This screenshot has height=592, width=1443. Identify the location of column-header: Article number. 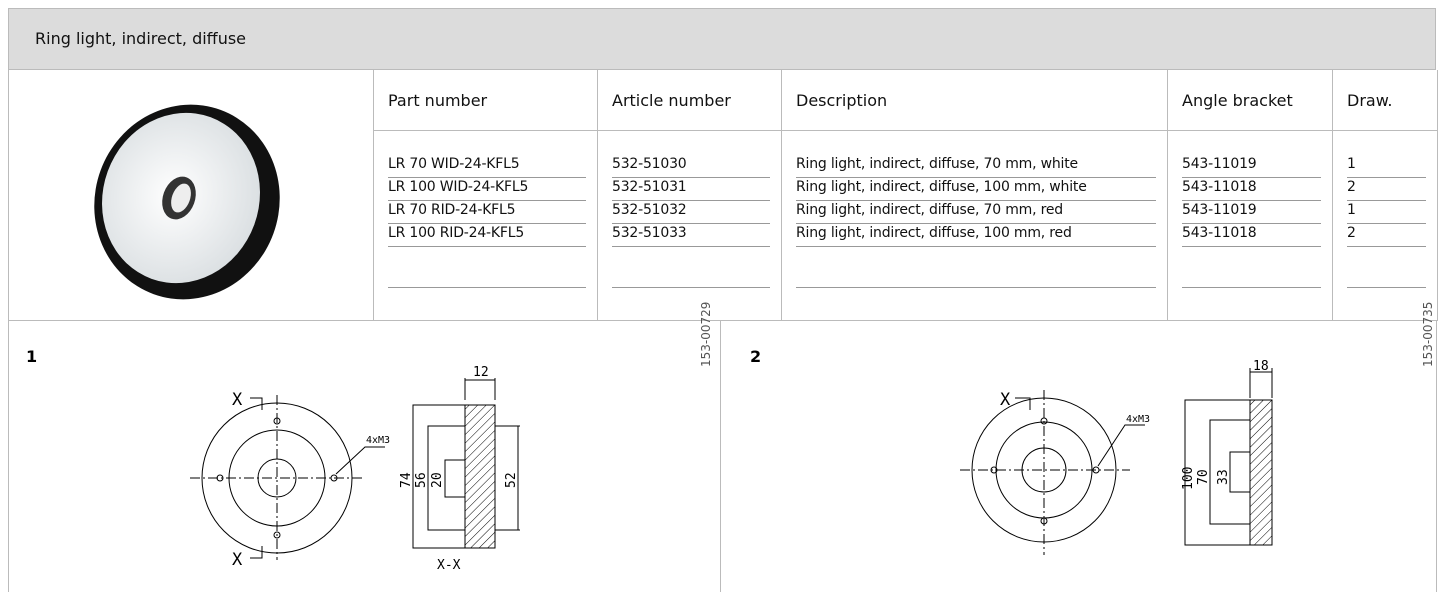
(671, 100).